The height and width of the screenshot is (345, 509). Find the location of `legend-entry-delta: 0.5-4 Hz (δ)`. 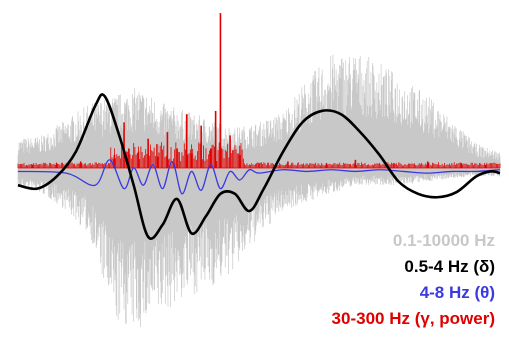

legend-entry-delta: 0.5-4 Hz (δ) is located at coordinates (449, 266).